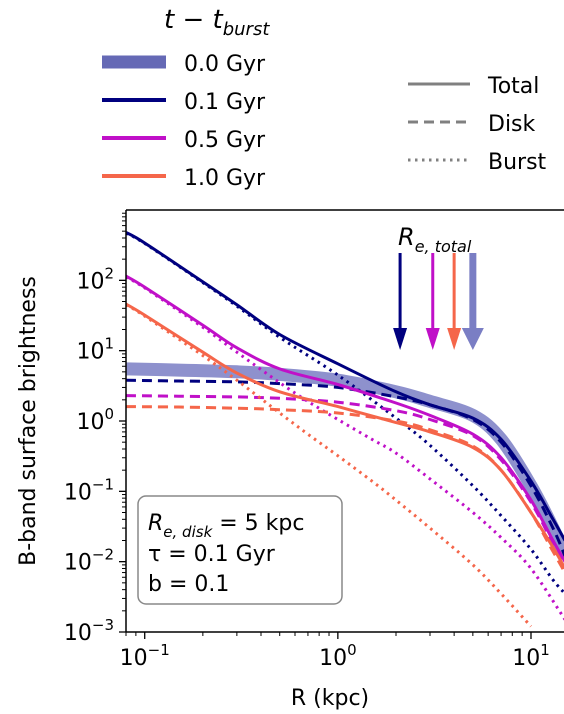 The width and height of the screenshot is (564, 714). Describe the element at coordinates (225, 64) in the screenshot. I see `legend-time-label: 0.0 Gyr` at that location.